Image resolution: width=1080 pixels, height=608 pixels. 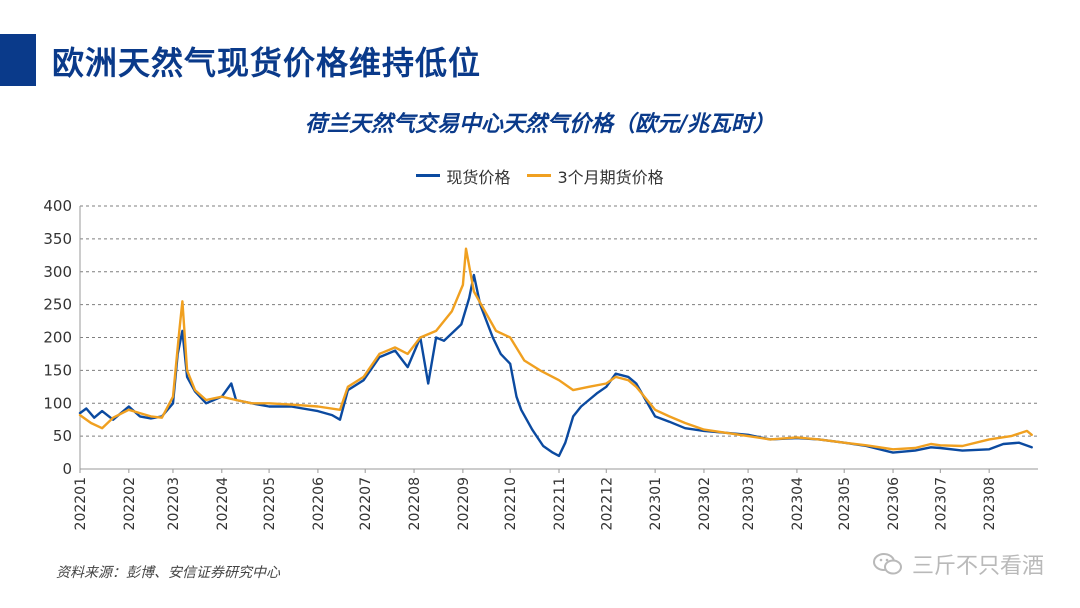 What do you see at coordinates (57, 403) in the screenshot?
I see `y-tick-label: 100` at bounding box center [57, 403].